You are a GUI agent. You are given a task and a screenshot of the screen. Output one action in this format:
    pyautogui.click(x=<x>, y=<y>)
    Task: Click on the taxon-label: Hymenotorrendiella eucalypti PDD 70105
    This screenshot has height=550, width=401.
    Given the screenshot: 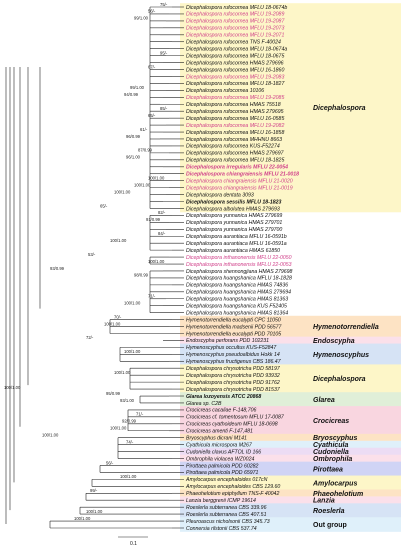 What is the action you would take?
    pyautogui.click(x=233, y=334)
    